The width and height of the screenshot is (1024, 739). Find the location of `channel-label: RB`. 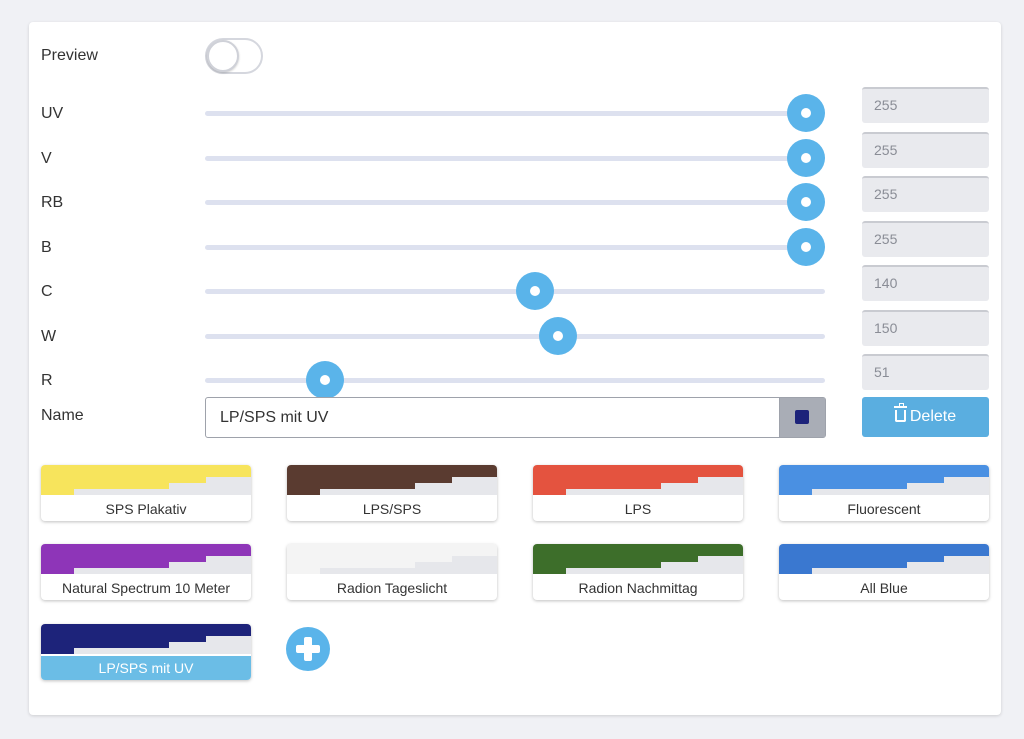

channel-label: RB is located at coordinates (52, 202).